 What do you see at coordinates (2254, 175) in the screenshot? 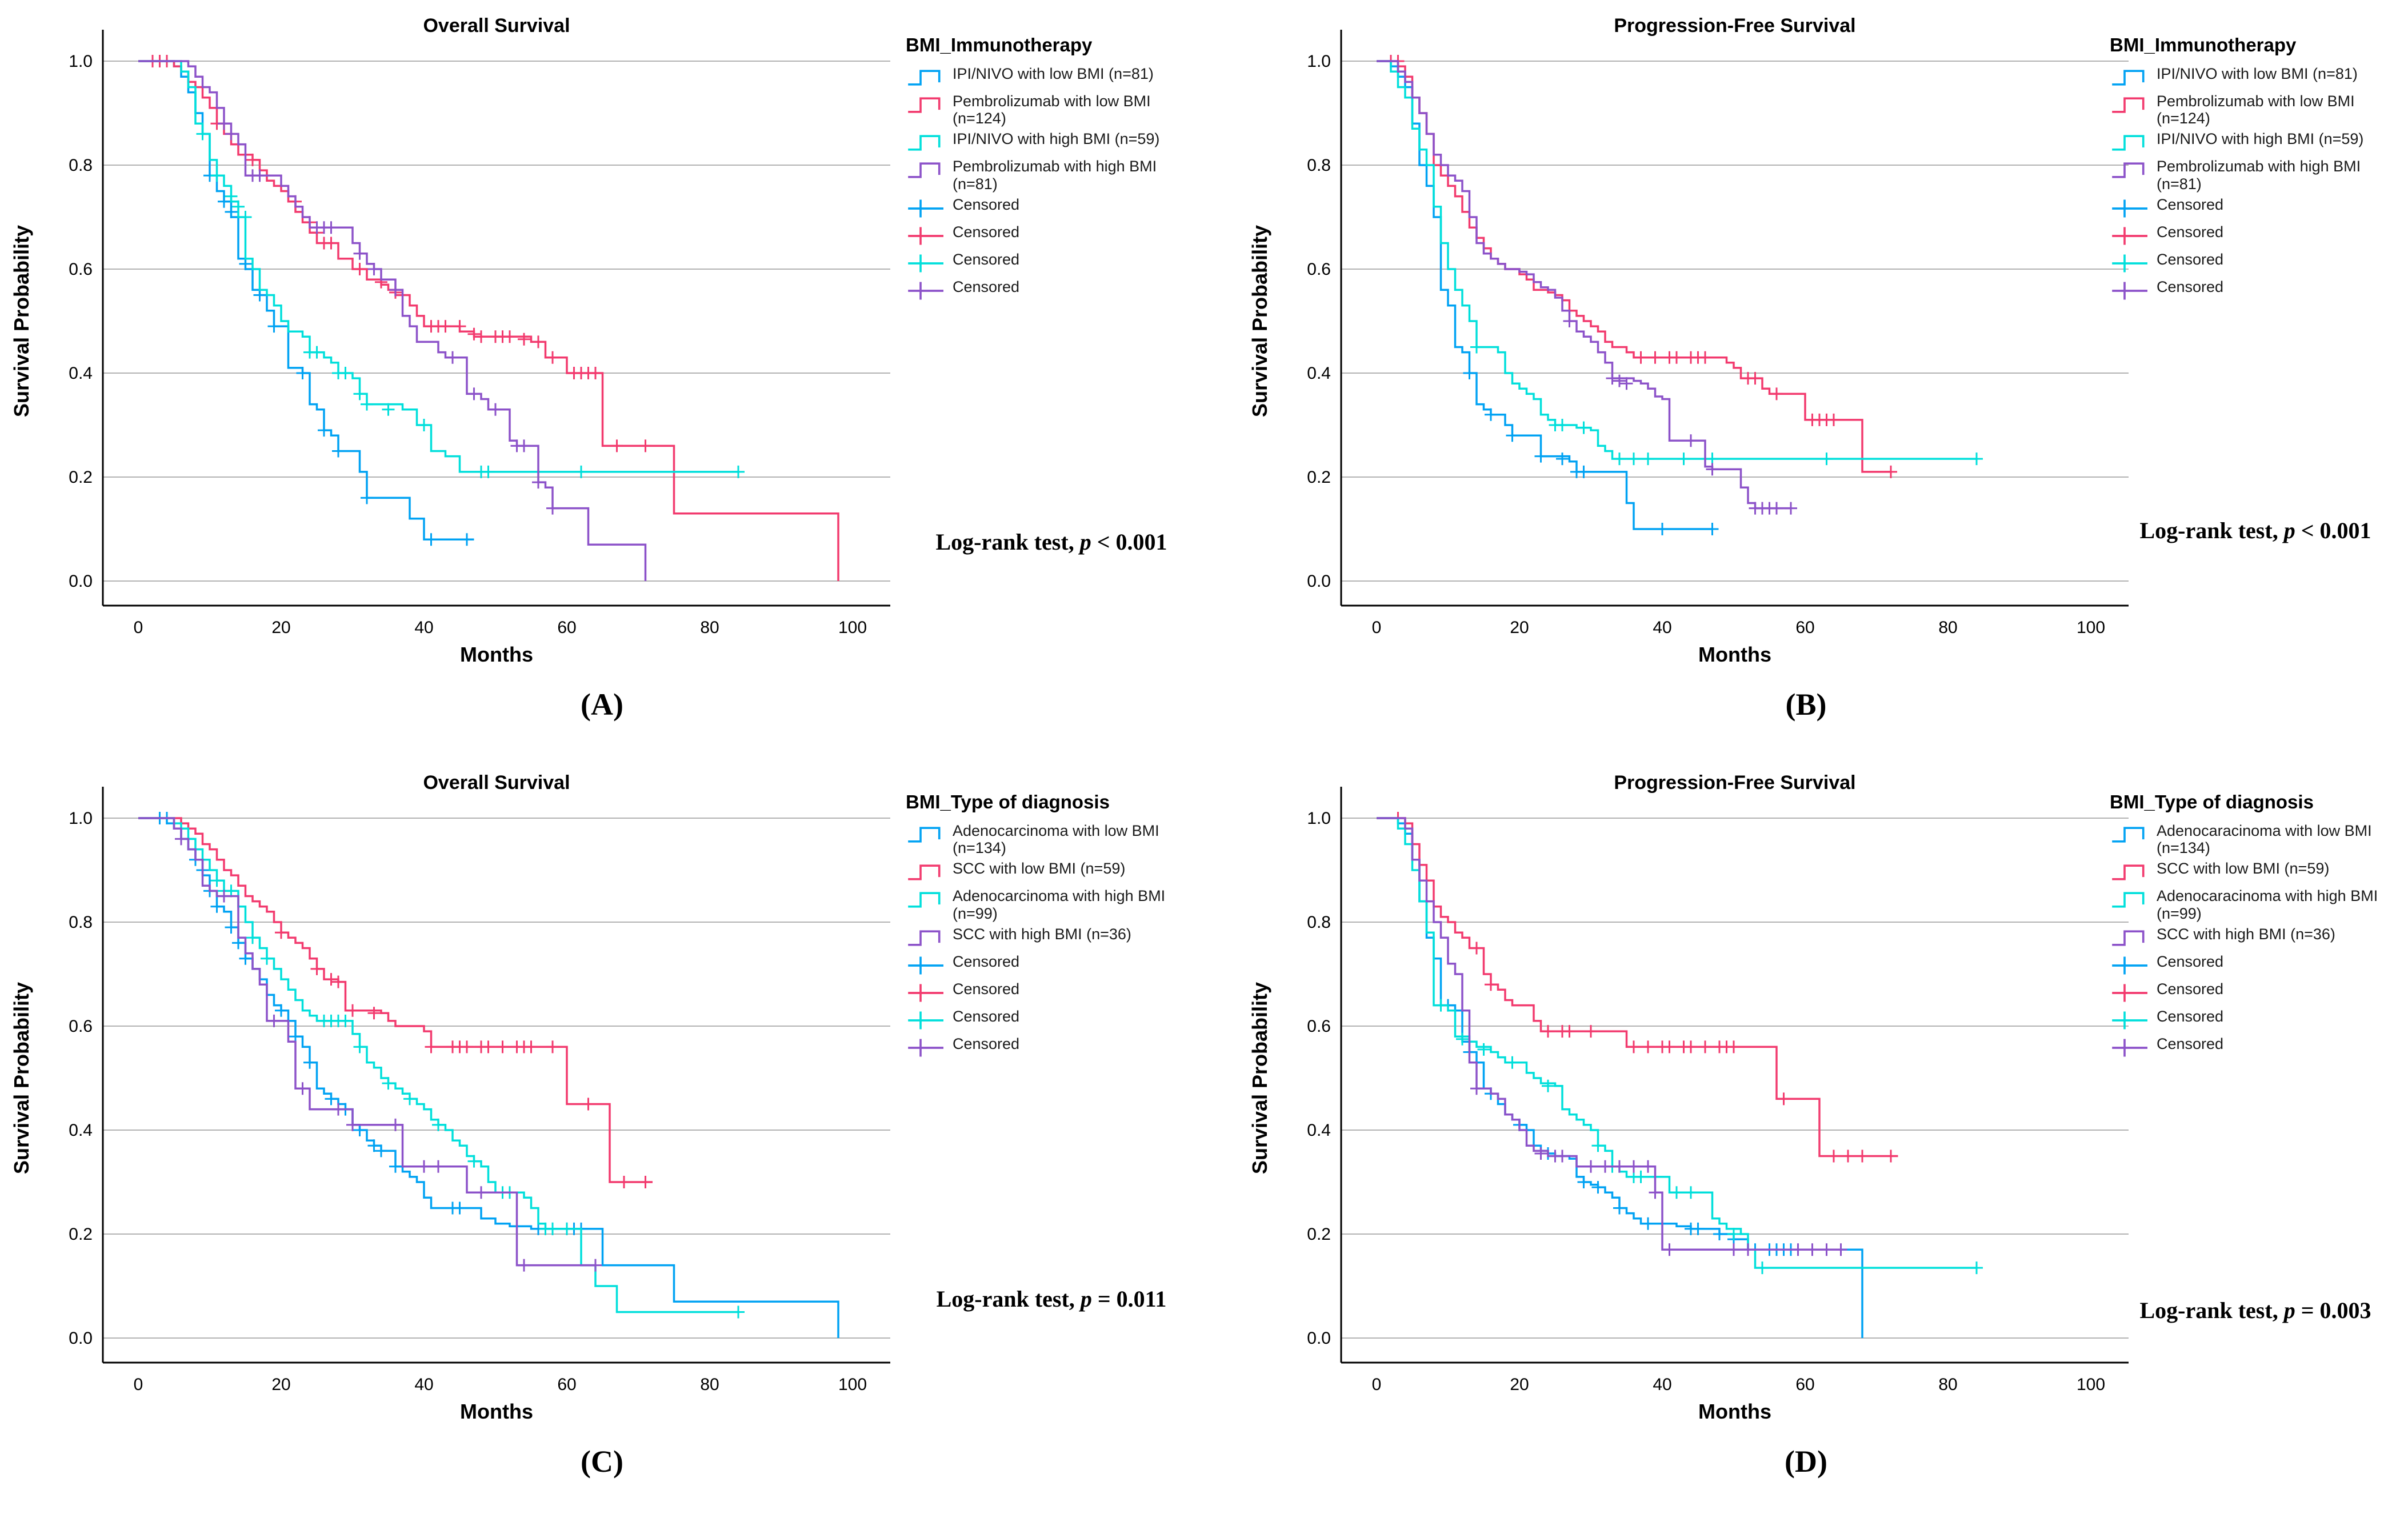
I see `legend-item: Pembrolizumab with high BMI (n=81)` at bounding box center [2254, 175].